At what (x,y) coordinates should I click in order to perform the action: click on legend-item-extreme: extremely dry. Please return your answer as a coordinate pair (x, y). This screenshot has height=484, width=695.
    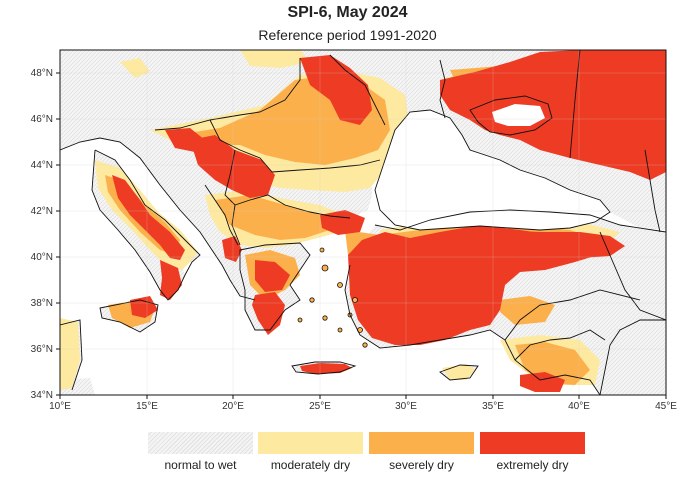
    Looking at the image, I should click on (532, 452).